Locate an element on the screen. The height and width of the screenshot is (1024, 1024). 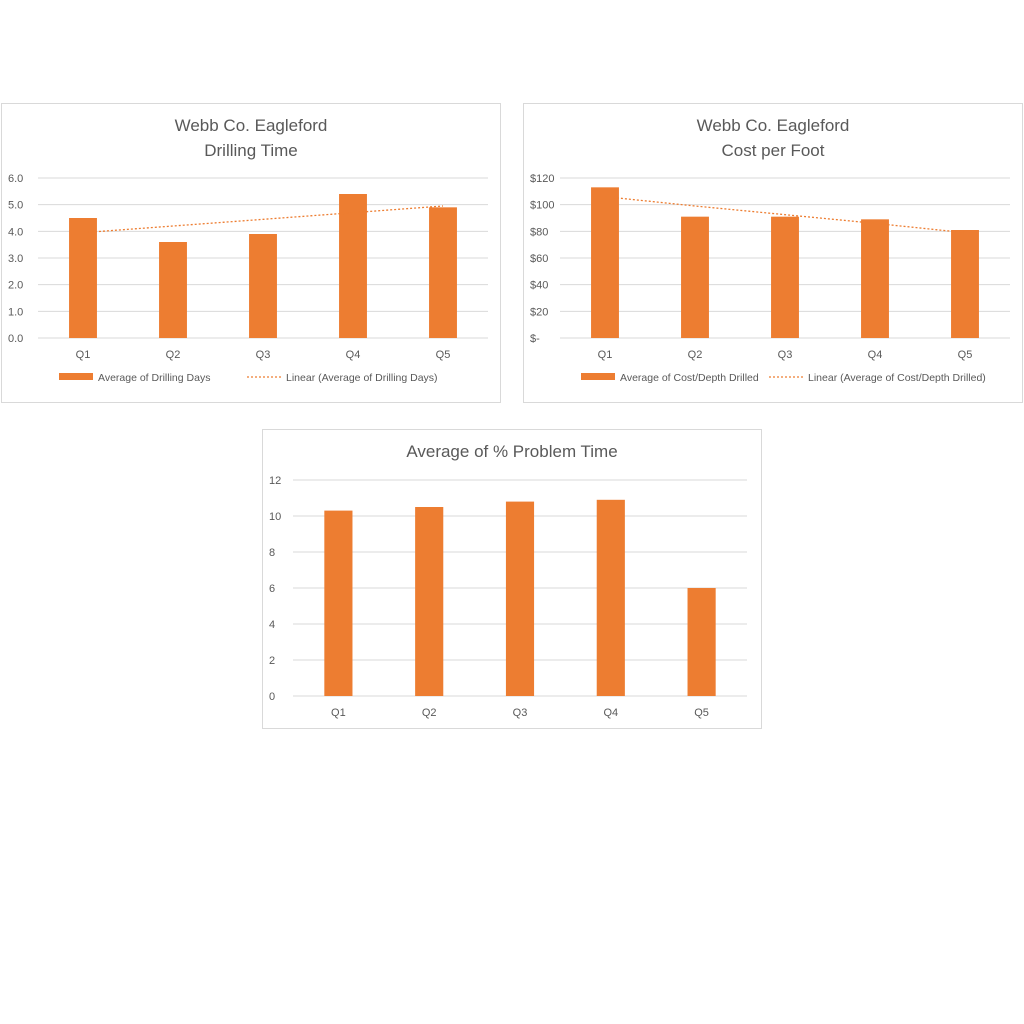
y-tick-label: 10 is located at coordinates (275, 517).